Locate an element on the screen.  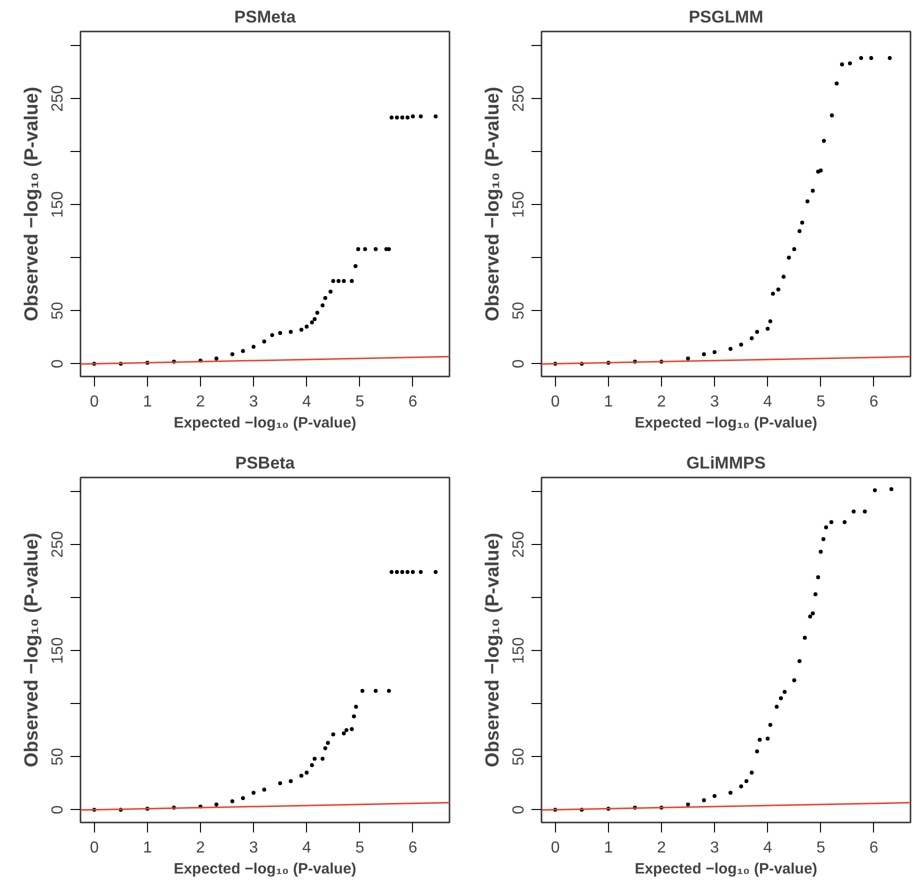
chart-title: PSGLMM is located at coordinates (726, 17).